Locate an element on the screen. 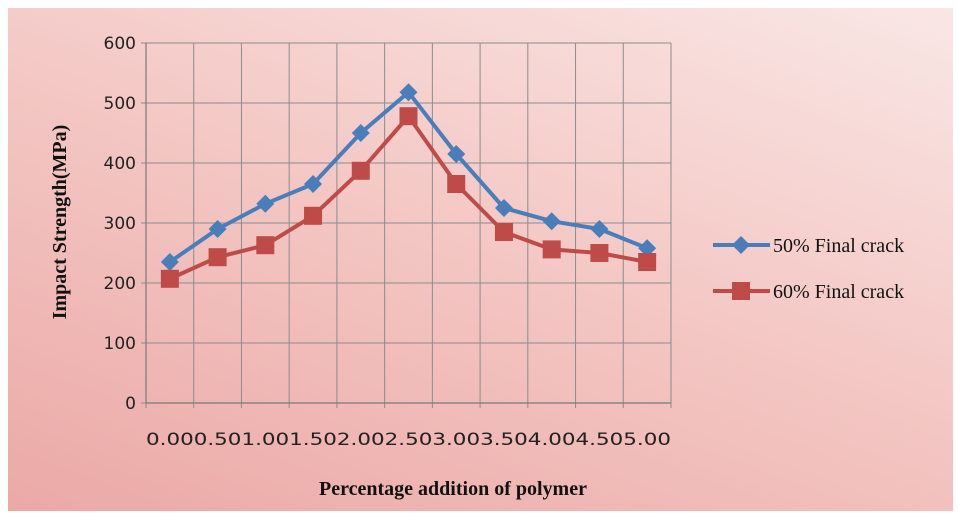 Image resolution: width=957 pixels, height=513 pixels. y-tick-label: 400 is located at coordinates (120, 164).